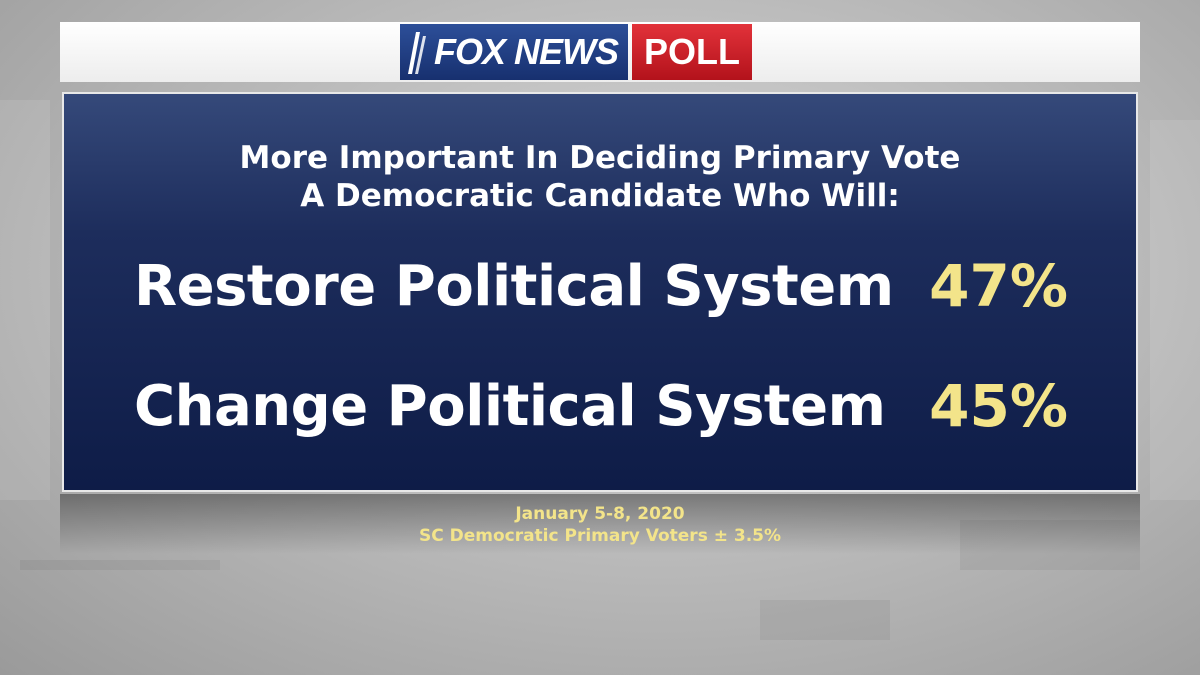 Image resolution: width=1200 pixels, height=675 pixels. I want to click on fox-news-poll-logo: FOX NEWS POLL, so click(576, 52).